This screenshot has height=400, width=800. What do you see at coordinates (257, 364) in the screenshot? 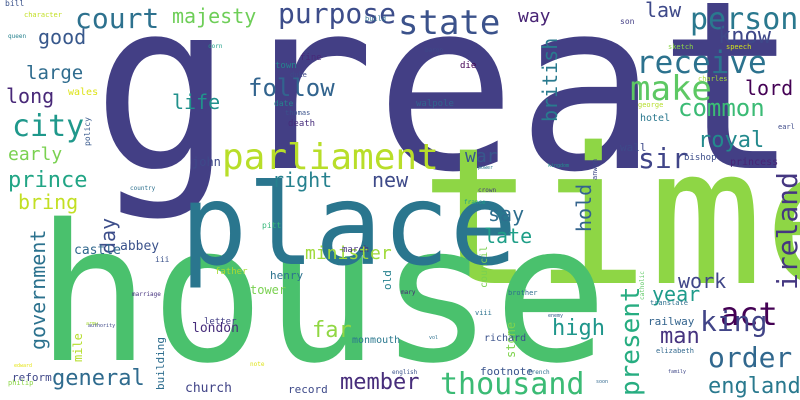
I see `word-note: note` at bounding box center [257, 364].